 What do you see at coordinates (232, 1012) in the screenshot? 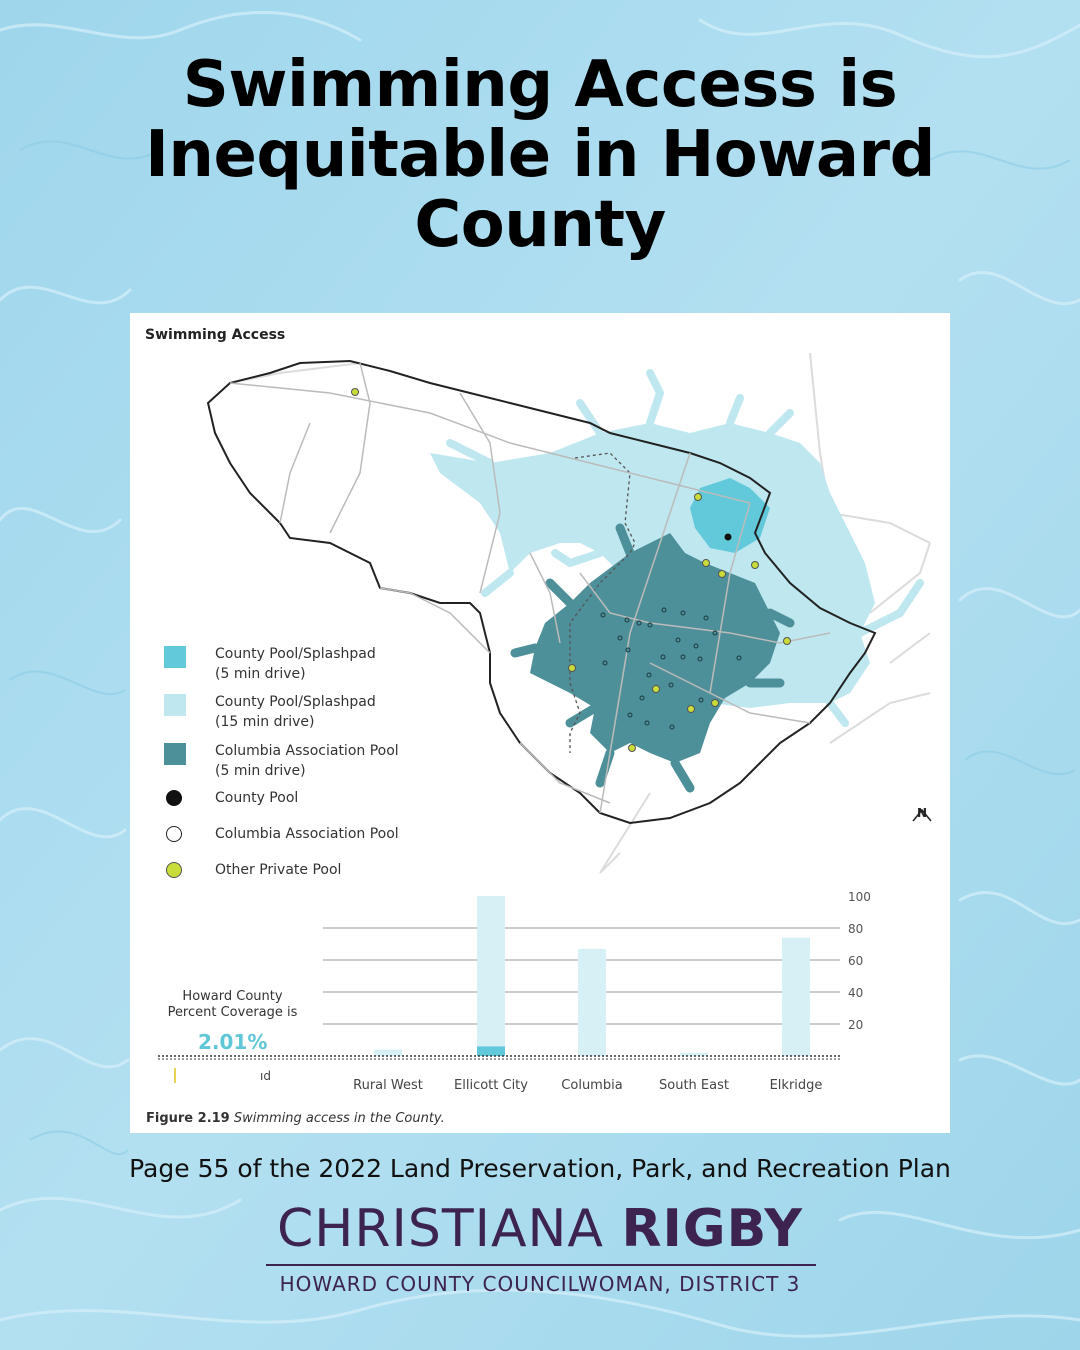
I see `coverage-label-line2: Percent Coverage is` at bounding box center [232, 1012].